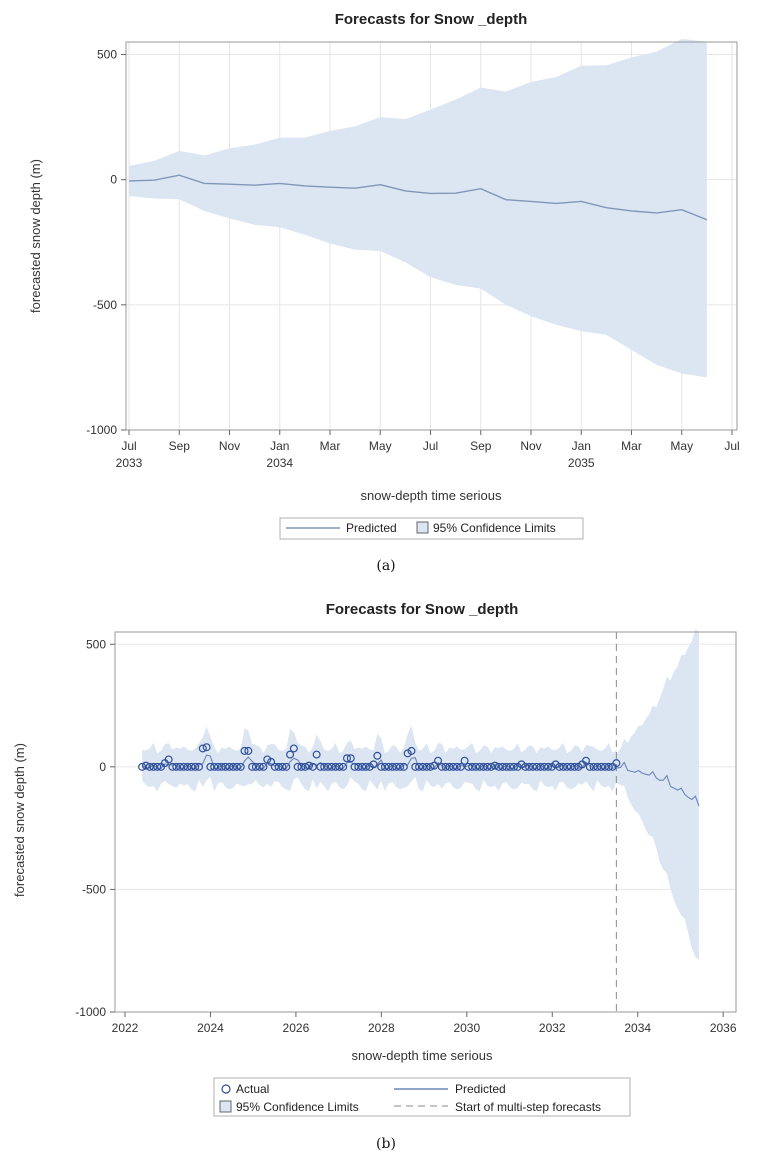  I want to click on b-x-tick-label-6: 2034, so click(637, 1028).